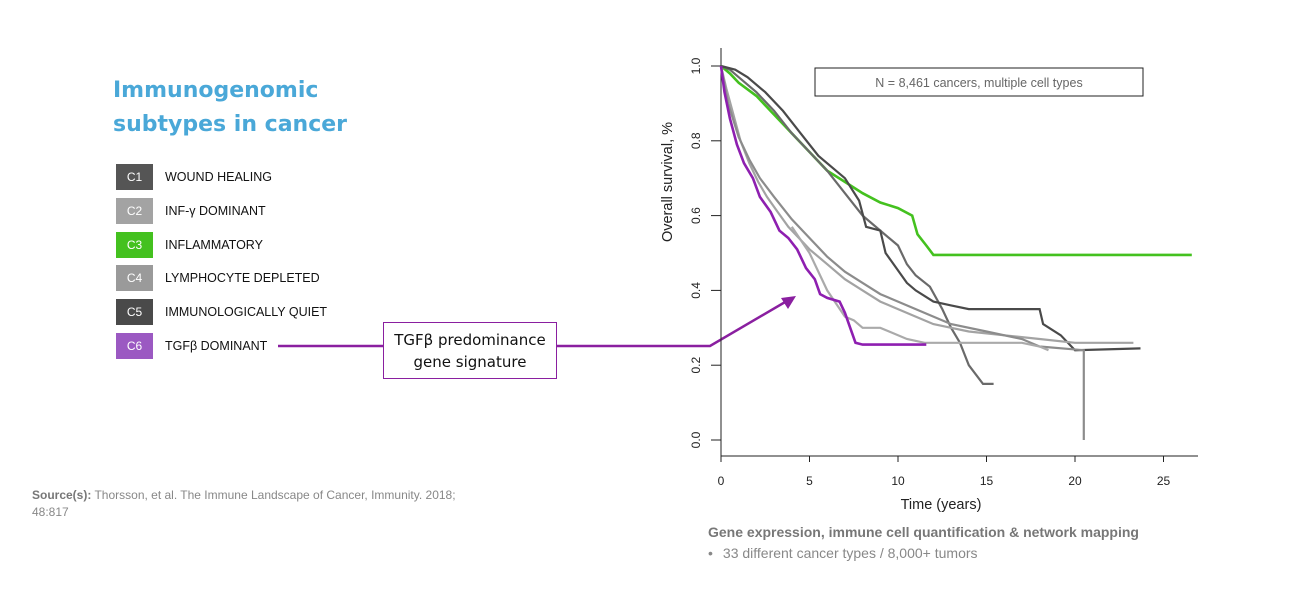 This screenshot has width=1313, height=592. I want to click on legend-label-c1: WOUND HEALING, so click(218, 177).